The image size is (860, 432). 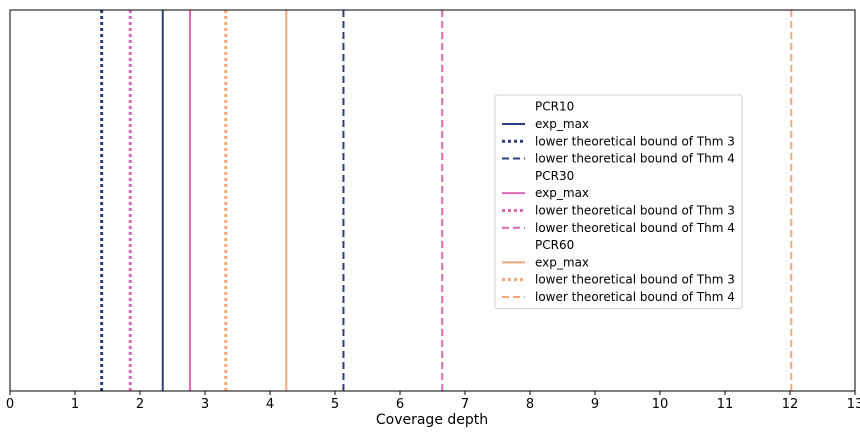 I want to click on legend-label-pcr60-lower-theoretical-bound-of-thm-3: lower theoretical bound of Thm 3, so click(x=635, y=280).